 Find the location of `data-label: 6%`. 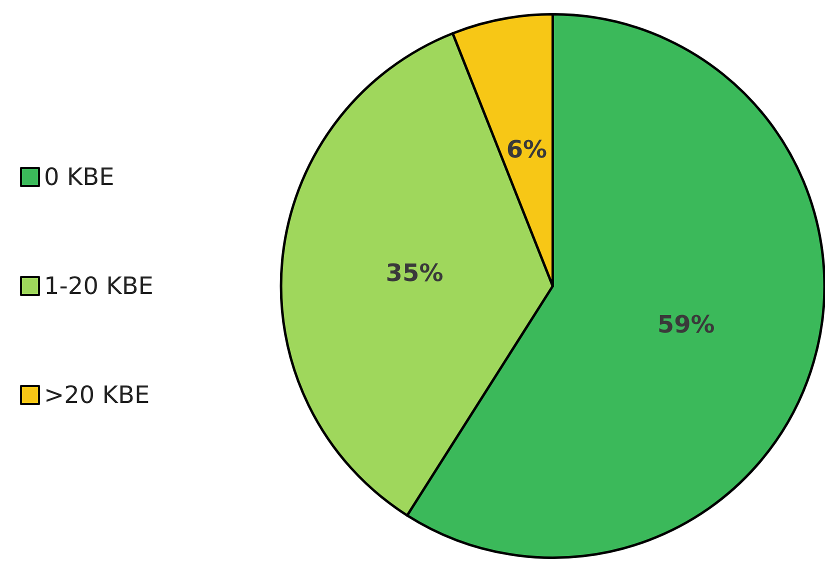

data-label: 6% is located at coordinates (527, 150).